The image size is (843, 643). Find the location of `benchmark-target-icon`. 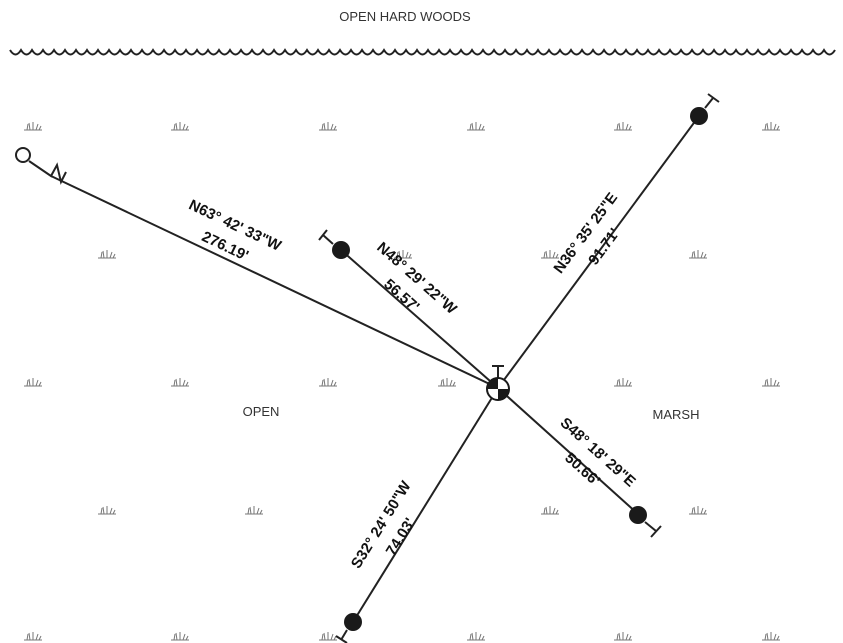

benchmark-target-icon is located at coordinates (498, 383).